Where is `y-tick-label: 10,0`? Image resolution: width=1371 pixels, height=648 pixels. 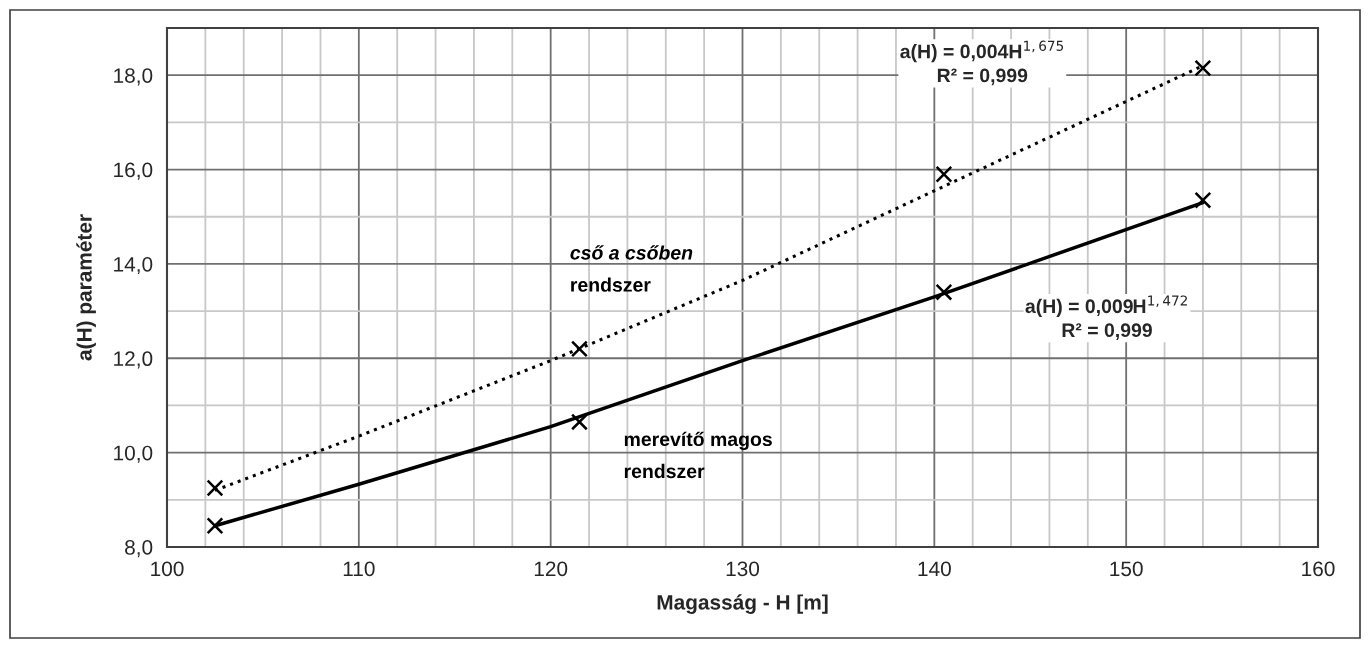 y-tick-label: 10,0 is located at coordinates (133, 454).